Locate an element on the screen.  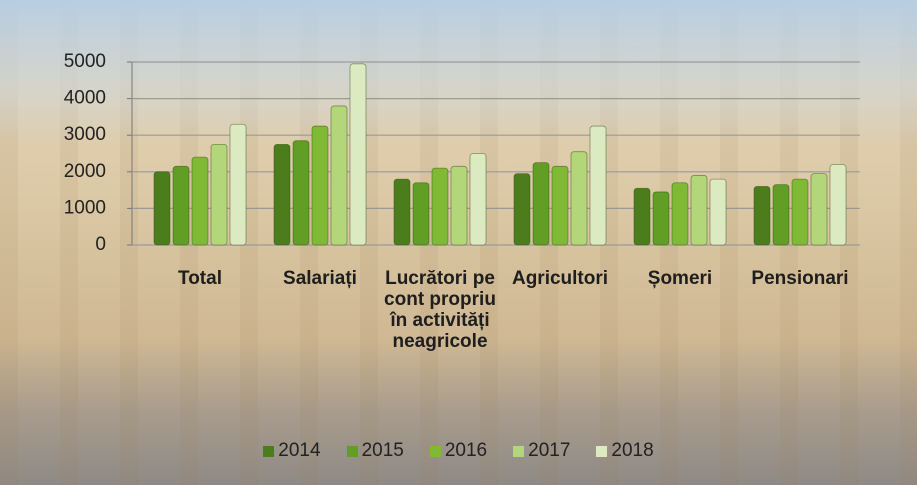
x-tick-label: Salariați is located at coordinates (320, 278).